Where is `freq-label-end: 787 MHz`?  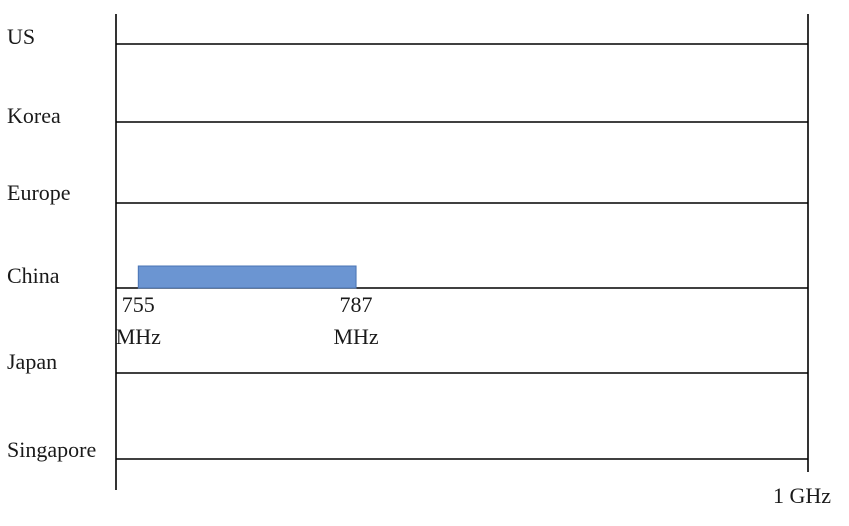
freq-label-end: 787 MHz is located at coordinates (355, 320).